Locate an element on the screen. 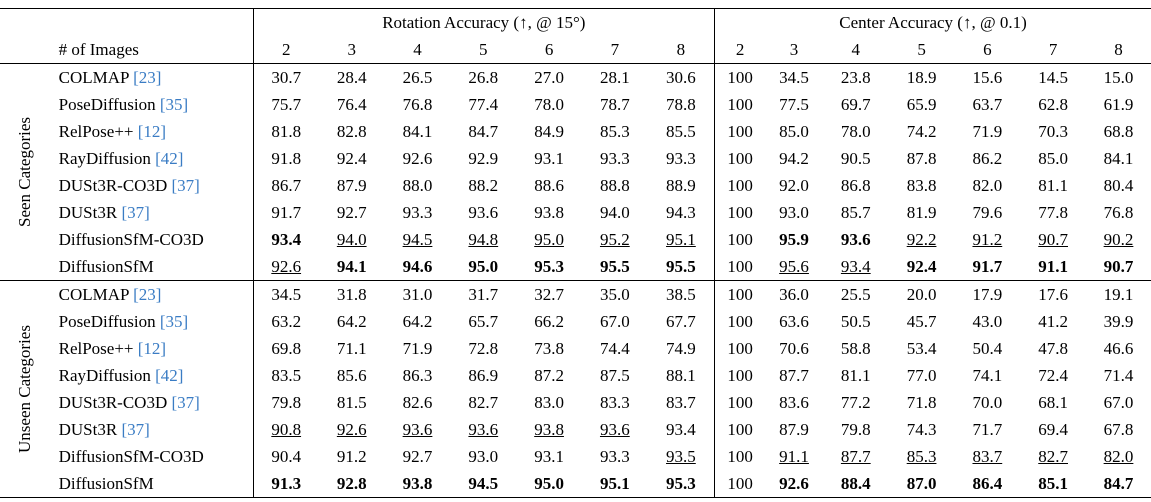 Image resolution: width=1151 pixels, height=502 pixels. value: 93.5 is located at coordinates (681, 456).